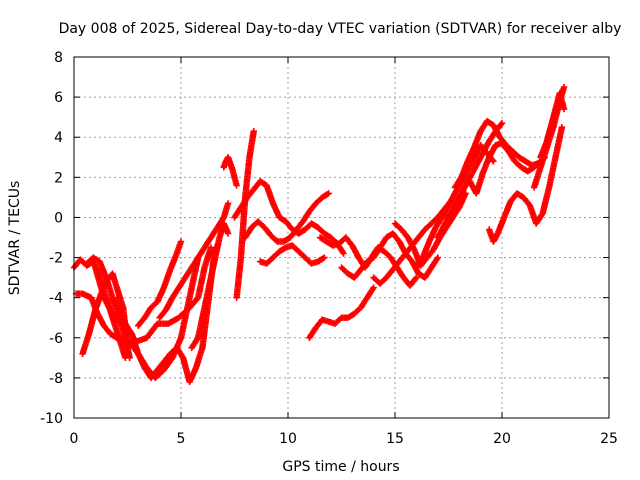  What do you see at coordinates (58, 178) in the screenshot?
I see `y-tick-label: 2` at bounding box center [58, 178].